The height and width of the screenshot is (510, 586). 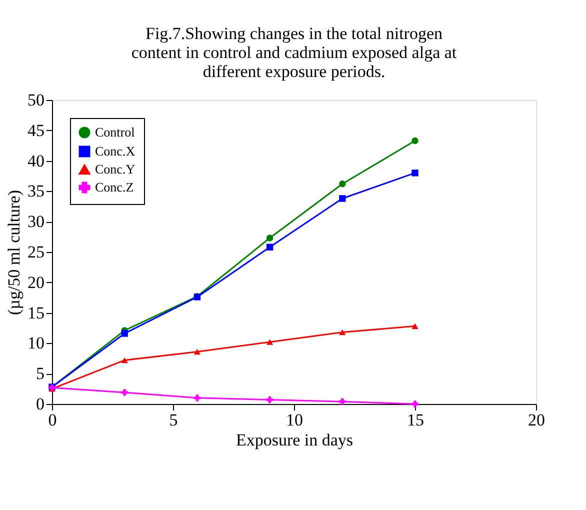 I want to click on y-tick-label: 50, so click(x=36, y=100).